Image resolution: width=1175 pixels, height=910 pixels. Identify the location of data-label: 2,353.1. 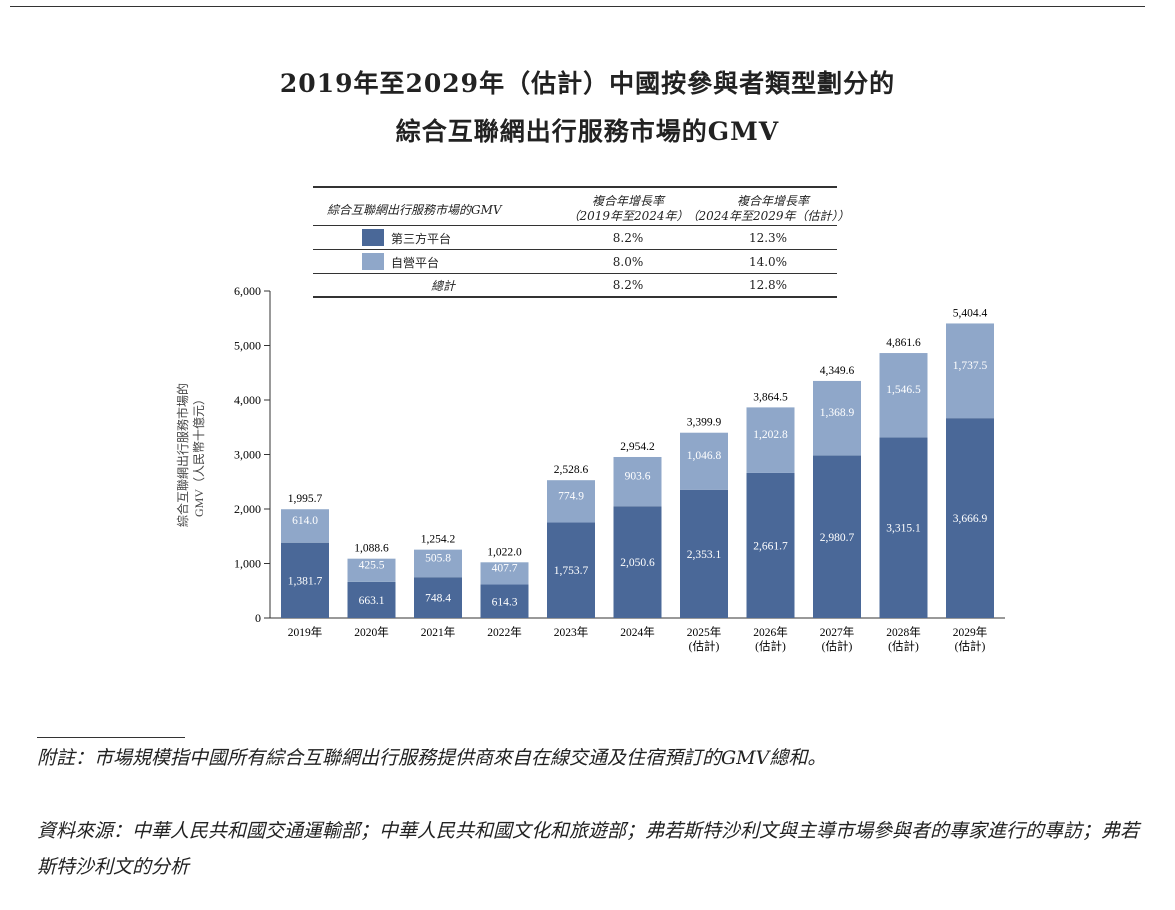
(704, 555).